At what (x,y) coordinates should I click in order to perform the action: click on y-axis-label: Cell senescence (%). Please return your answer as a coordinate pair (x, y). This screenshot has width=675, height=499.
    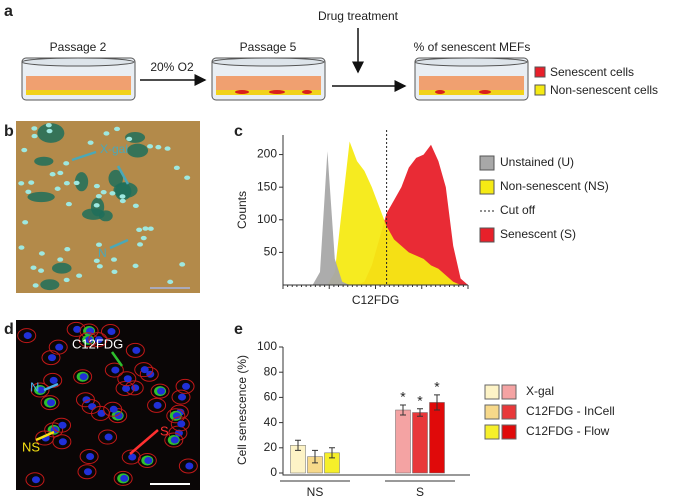
    Looking at the image, I should click on (242, 410).